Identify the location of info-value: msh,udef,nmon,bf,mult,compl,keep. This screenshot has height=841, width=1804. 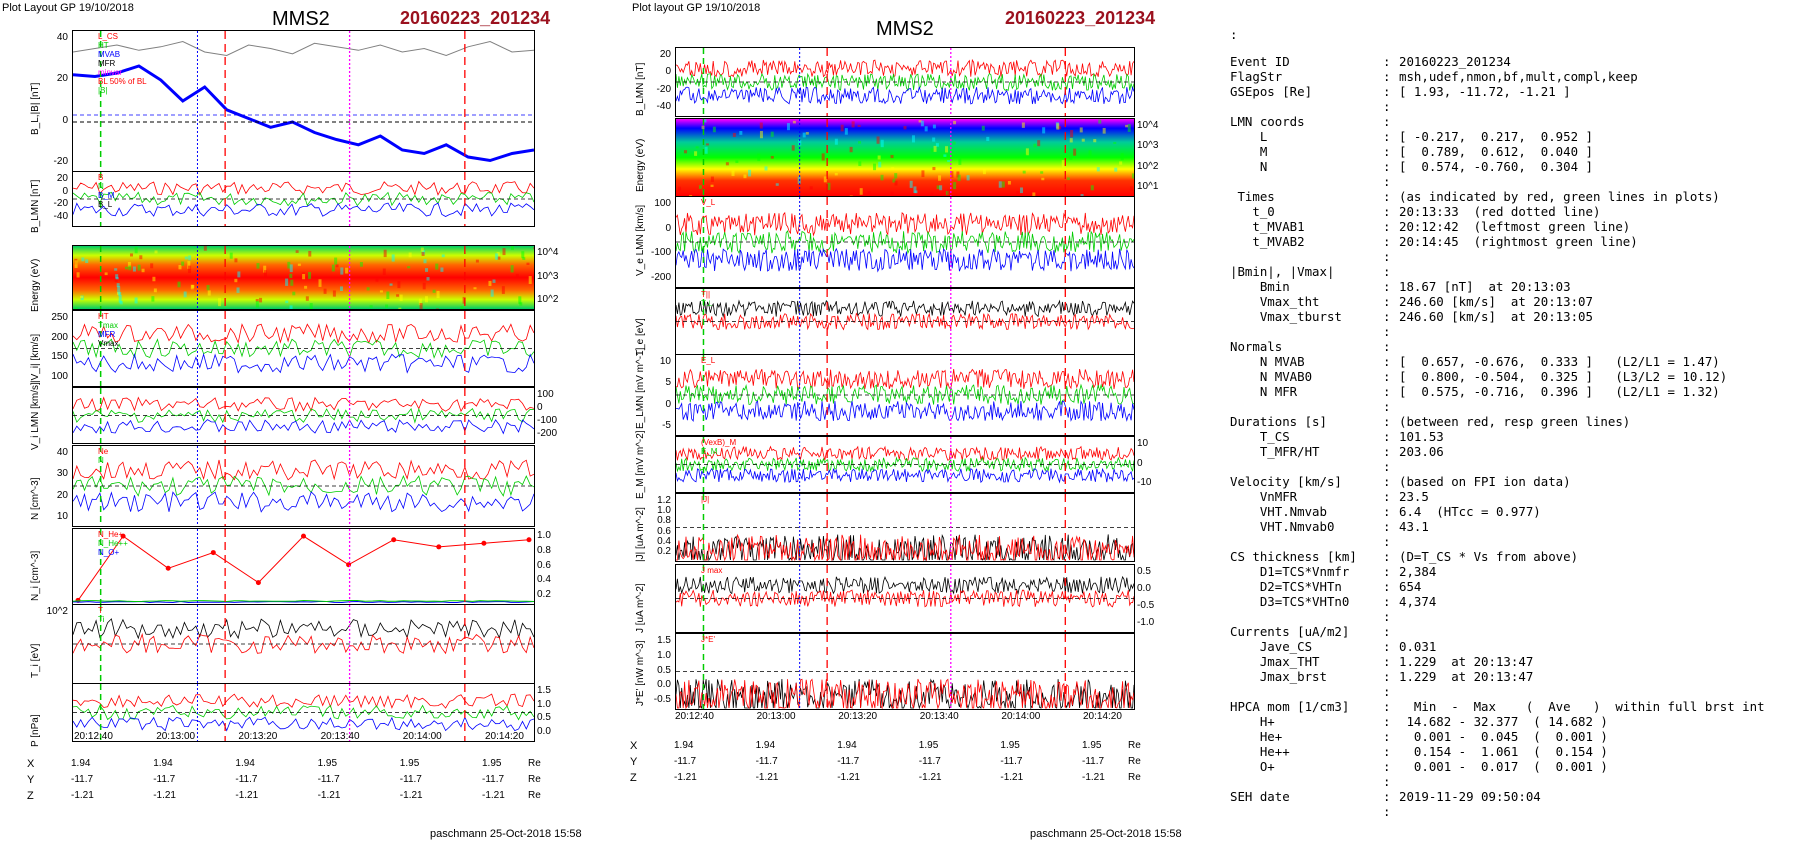
(1518, 76).